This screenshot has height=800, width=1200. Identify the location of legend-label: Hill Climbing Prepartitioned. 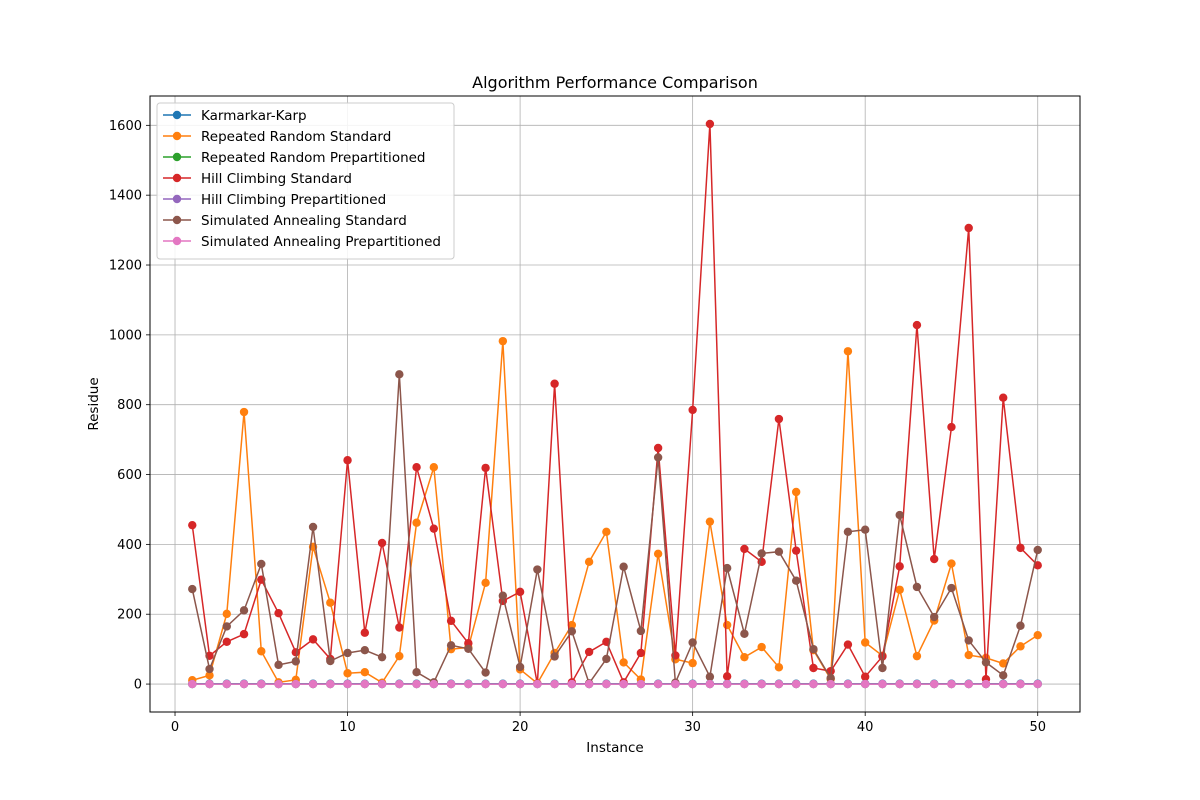
(293, 200).